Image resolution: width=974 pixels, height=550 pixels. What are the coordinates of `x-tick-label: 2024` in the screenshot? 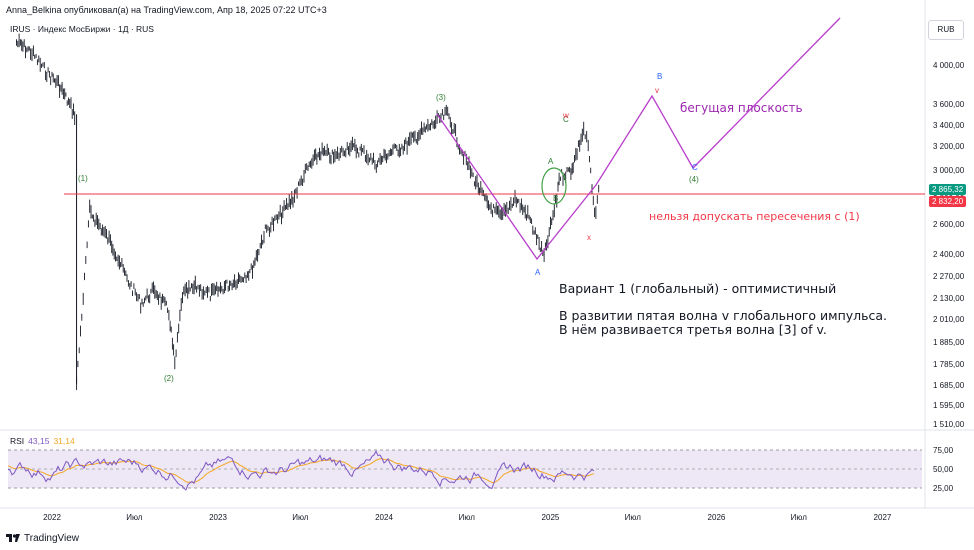 It's located at (384, 517).